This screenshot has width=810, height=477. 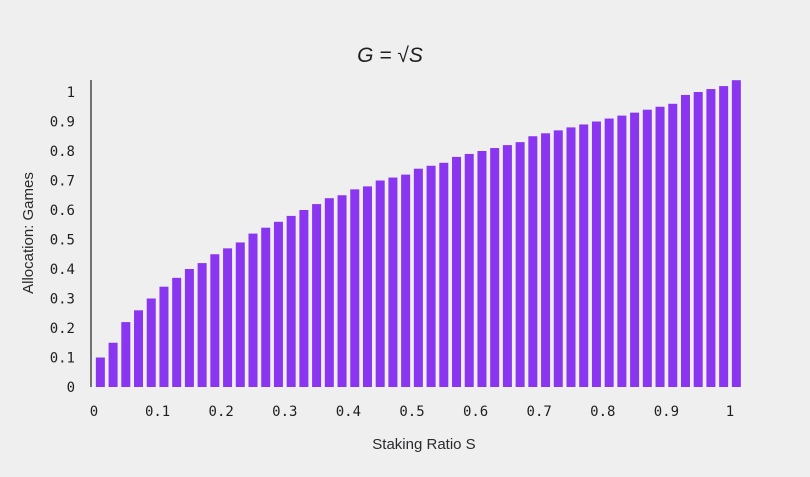 I want to click on x-tick-label: 0.1, so click(x=157, y=412).